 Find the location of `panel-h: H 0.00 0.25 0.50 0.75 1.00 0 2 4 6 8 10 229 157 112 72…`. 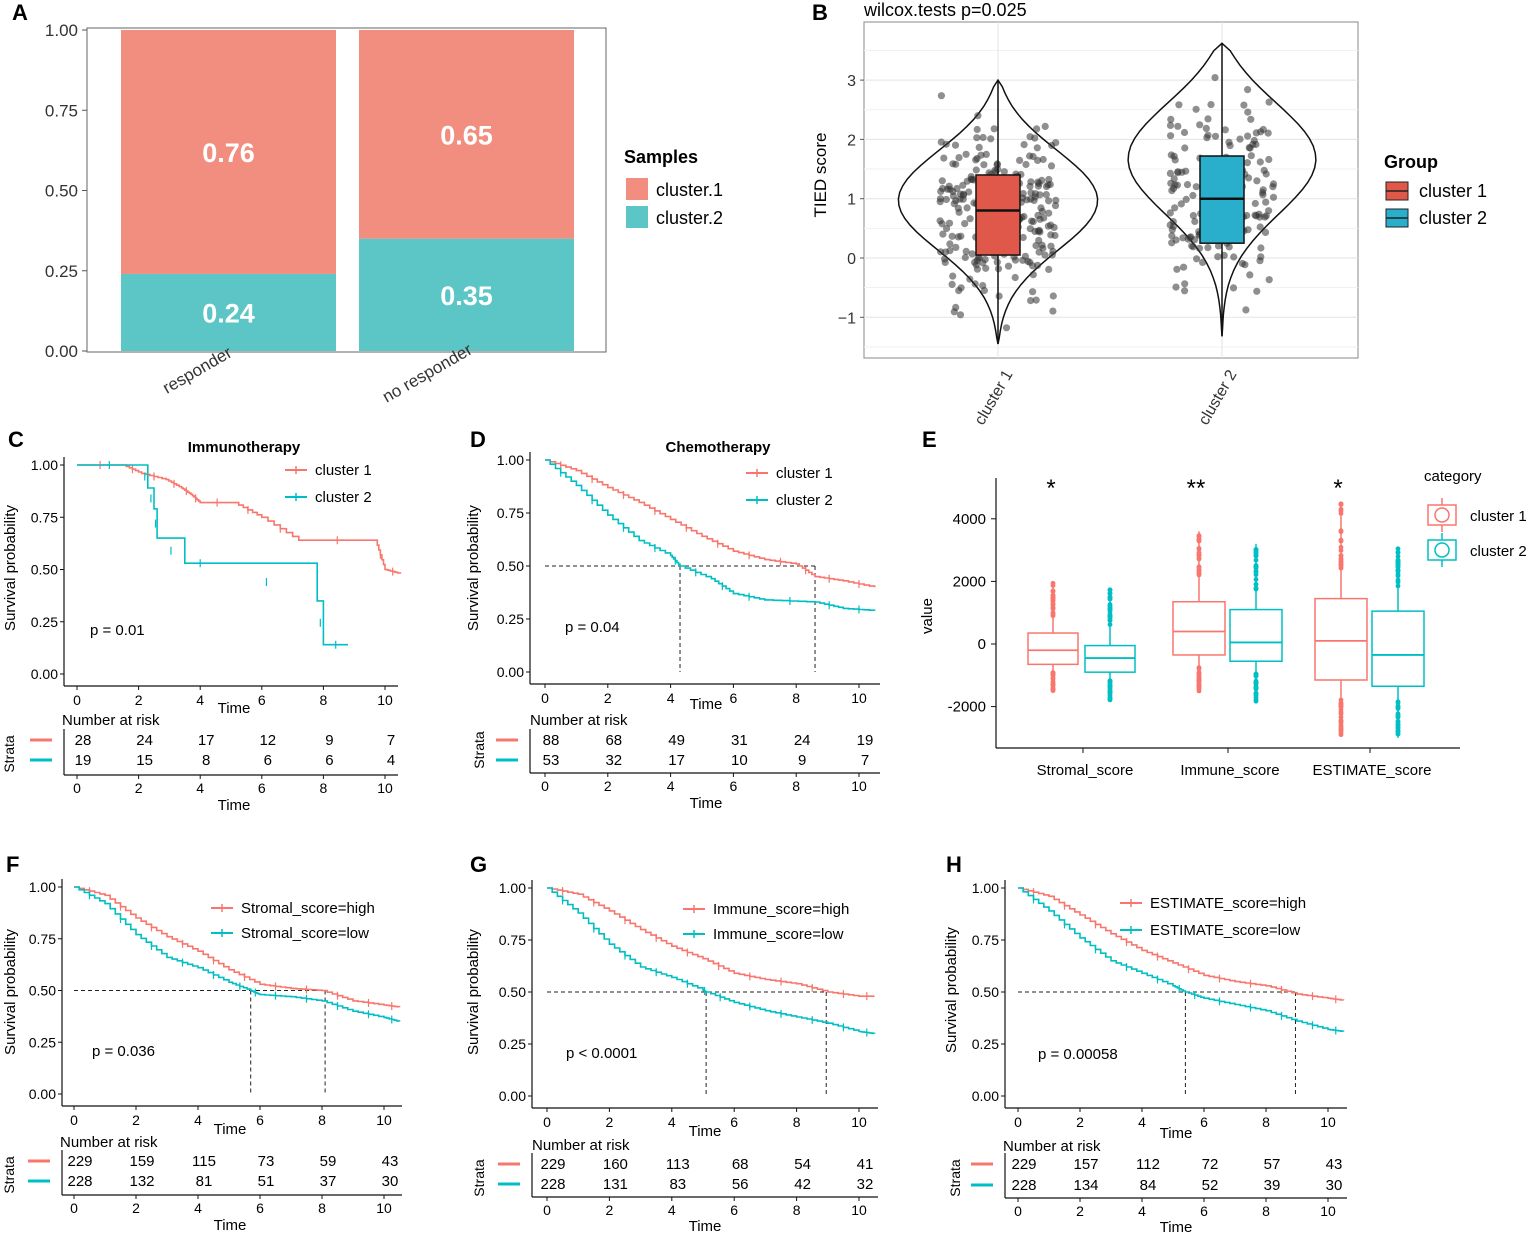

panel-h: H 0.00 0.25 0.50 0.75 1.00 0 2 4 6 8 10 229 157 112 72… is located at coordinates (1145, 1042).